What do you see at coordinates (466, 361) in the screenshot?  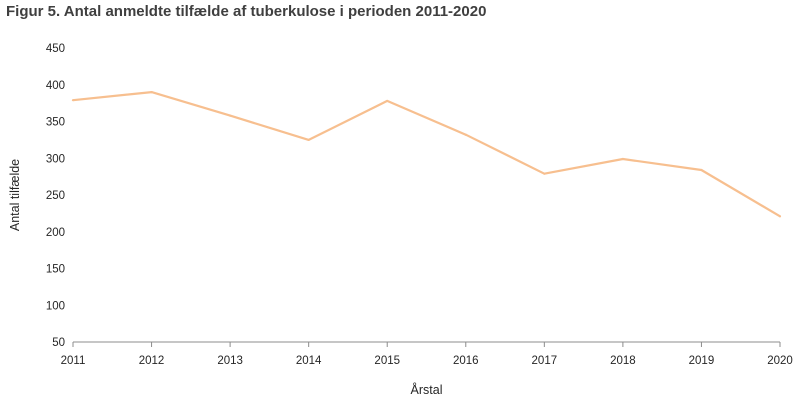 I see `x-tick-label: 2016` at bounding box center [466, 361].